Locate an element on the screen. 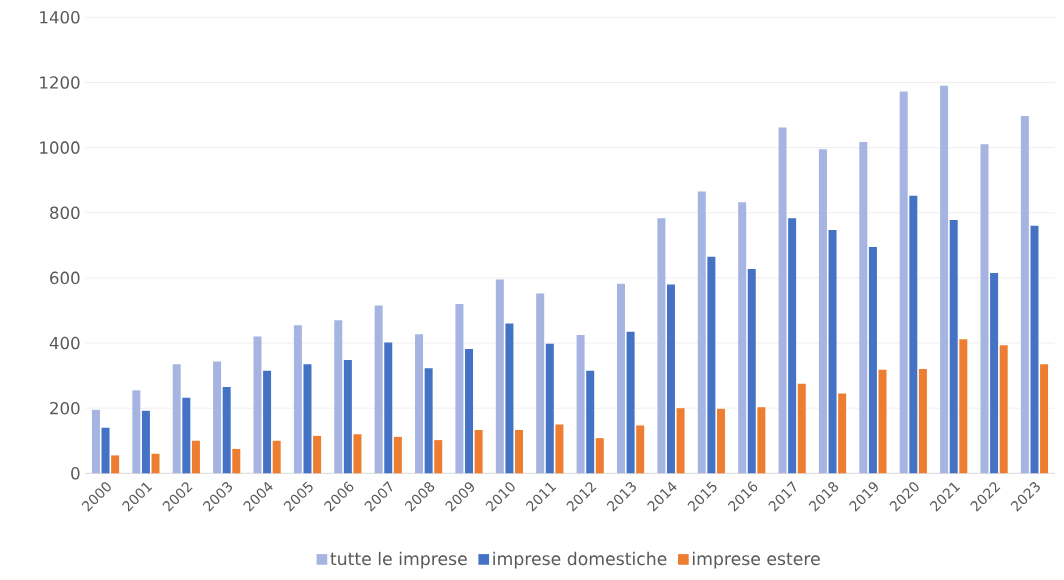 The height and width of the screenshot is (580, 1064). legend-label: imprese estere is located at coordinates (756, 560).